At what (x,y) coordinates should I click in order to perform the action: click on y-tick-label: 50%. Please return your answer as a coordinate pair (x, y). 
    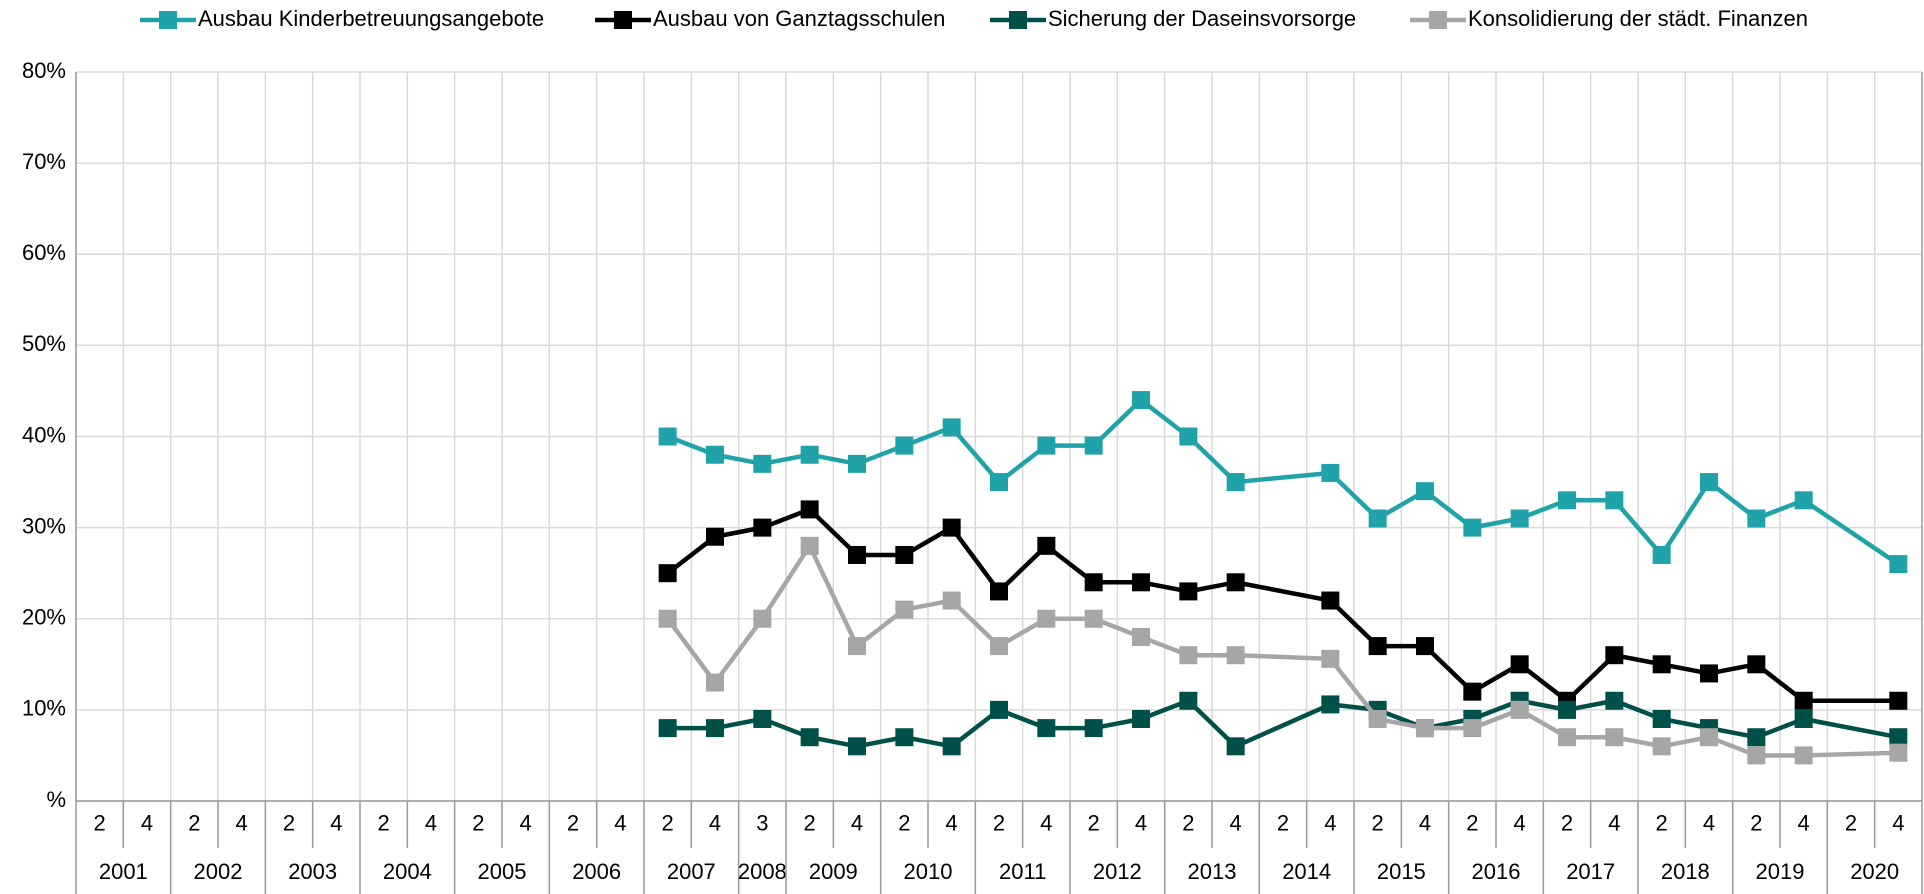
    Looking at the image, I should click on (44, 343).